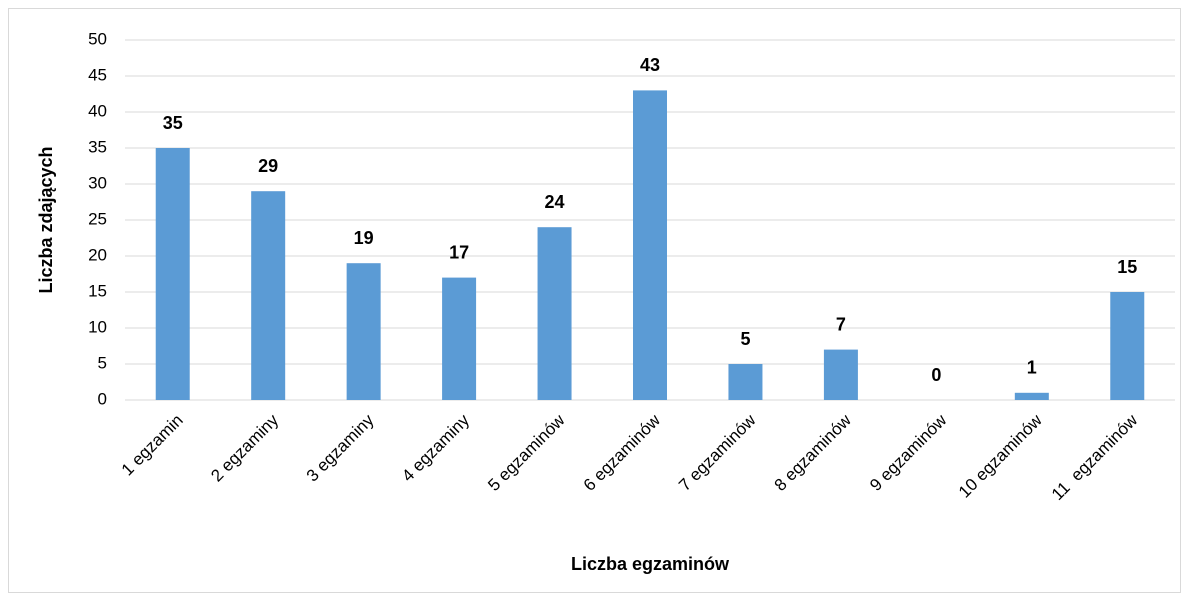  What do you see at coordinates (364, 238) in the screenshot?
I see `value-label: 19` at bounding box center [364, 238].